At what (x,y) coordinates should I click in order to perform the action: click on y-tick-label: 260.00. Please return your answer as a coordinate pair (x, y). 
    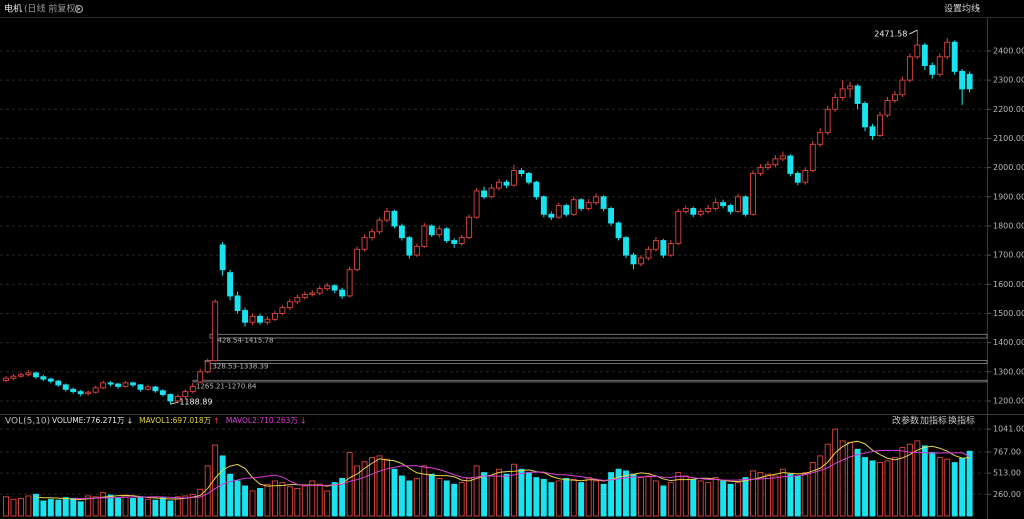
    Looking at the image, I should click on (1007, 494).